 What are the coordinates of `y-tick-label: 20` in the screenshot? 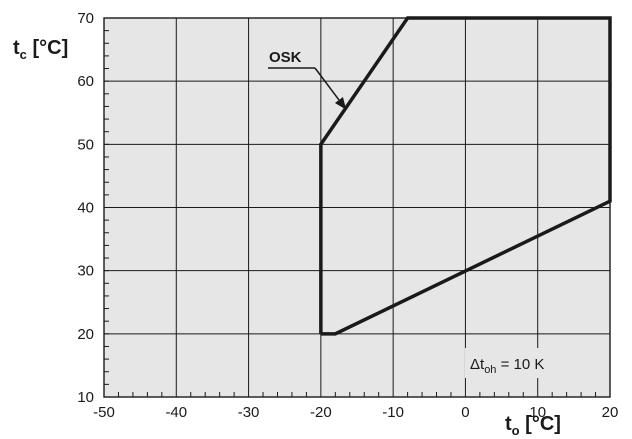 It's located at (85, 334).